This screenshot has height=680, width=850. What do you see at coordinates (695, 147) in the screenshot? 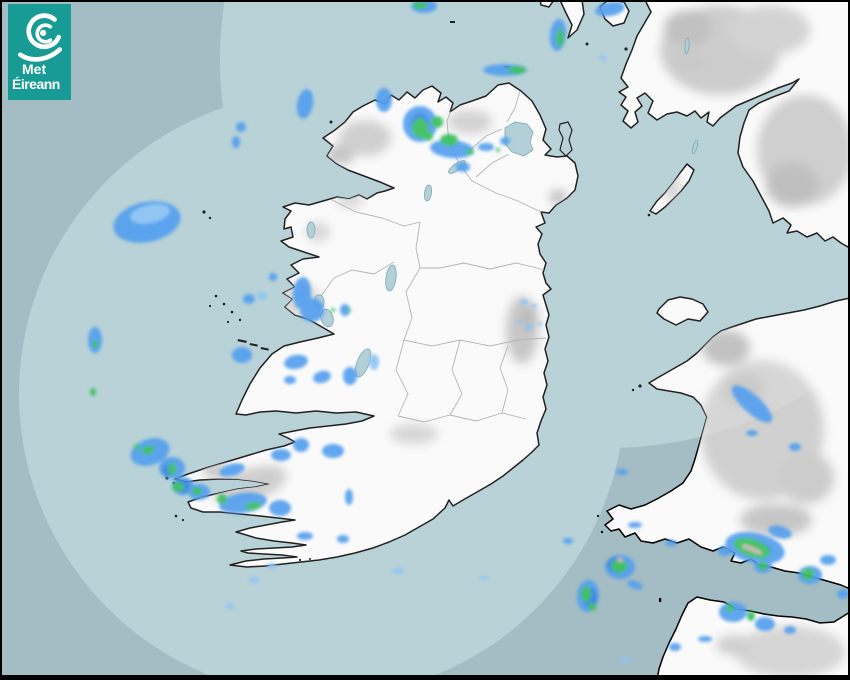
I see `loch-ken` at bounding box center [695, 147].